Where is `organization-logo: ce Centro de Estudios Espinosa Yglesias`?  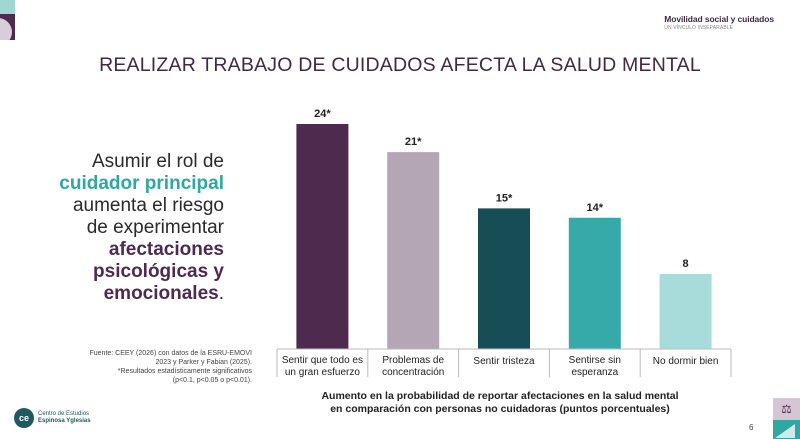 organization-logo: ce Centro de Estudios Espinosa Yglesias is located at coordinates (52, 418).